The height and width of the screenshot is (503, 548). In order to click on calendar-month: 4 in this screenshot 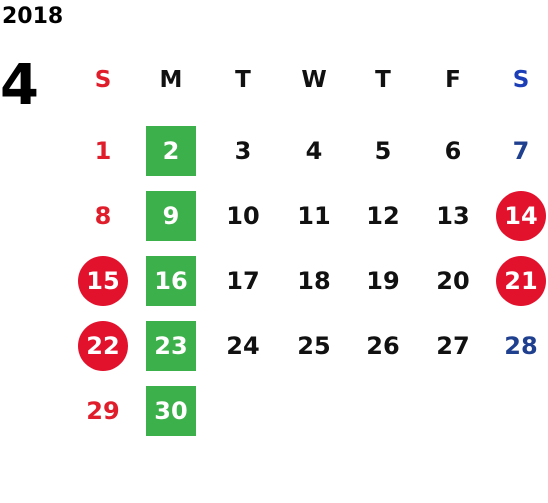, I will do `click(19, 85)`.